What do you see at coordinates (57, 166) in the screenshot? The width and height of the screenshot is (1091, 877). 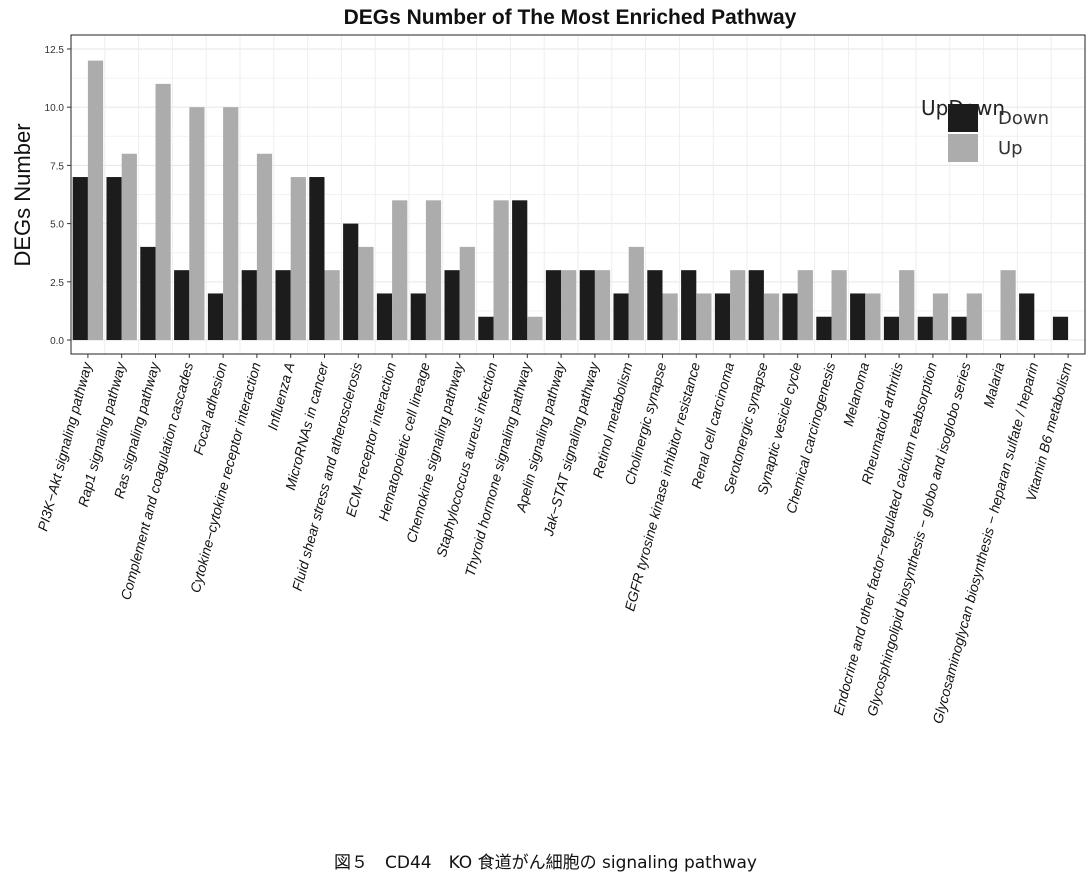 I see `y-tick-label: 7.5` at bounding box center [57, 166].